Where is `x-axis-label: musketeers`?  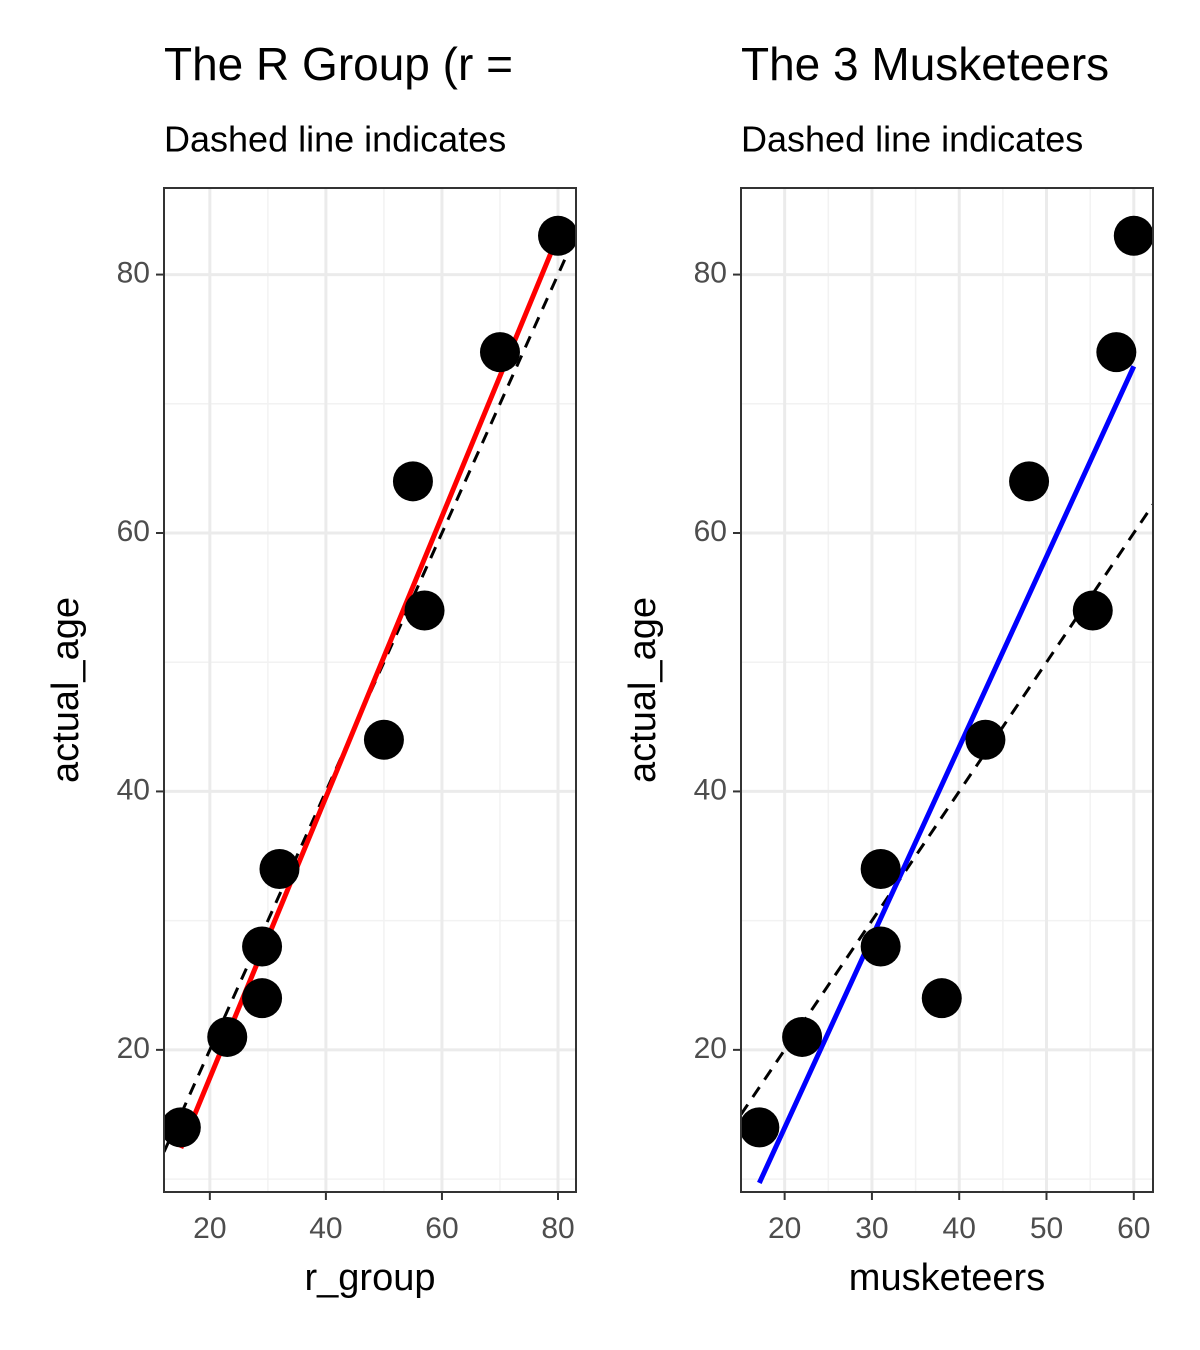 x-axis-label: musketeers is located at coordinates (947, 1278).